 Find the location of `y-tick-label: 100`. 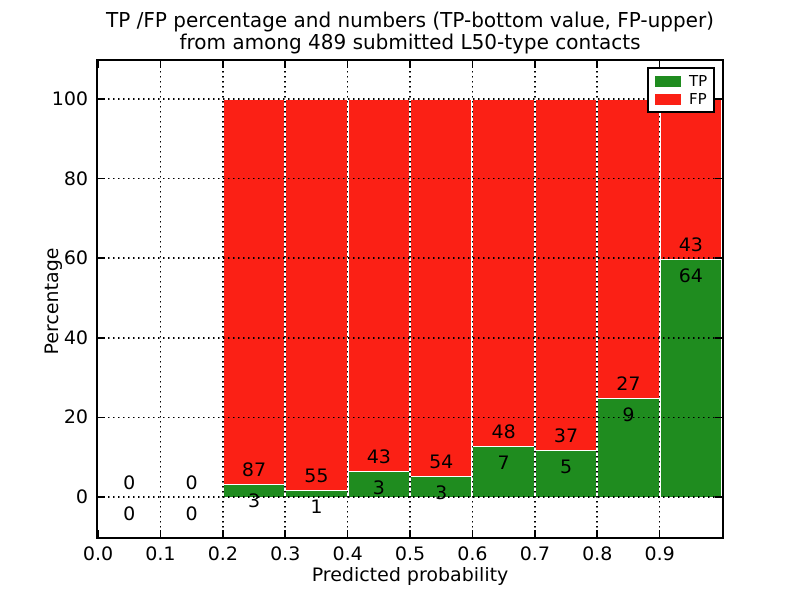

y-tick-label: 100 is located at coordinates (69, 99).